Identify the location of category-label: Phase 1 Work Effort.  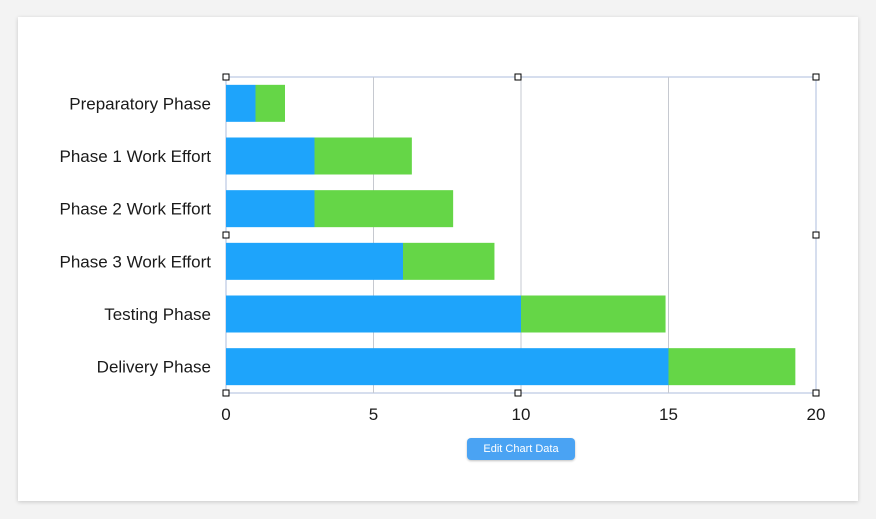
(136, 156).